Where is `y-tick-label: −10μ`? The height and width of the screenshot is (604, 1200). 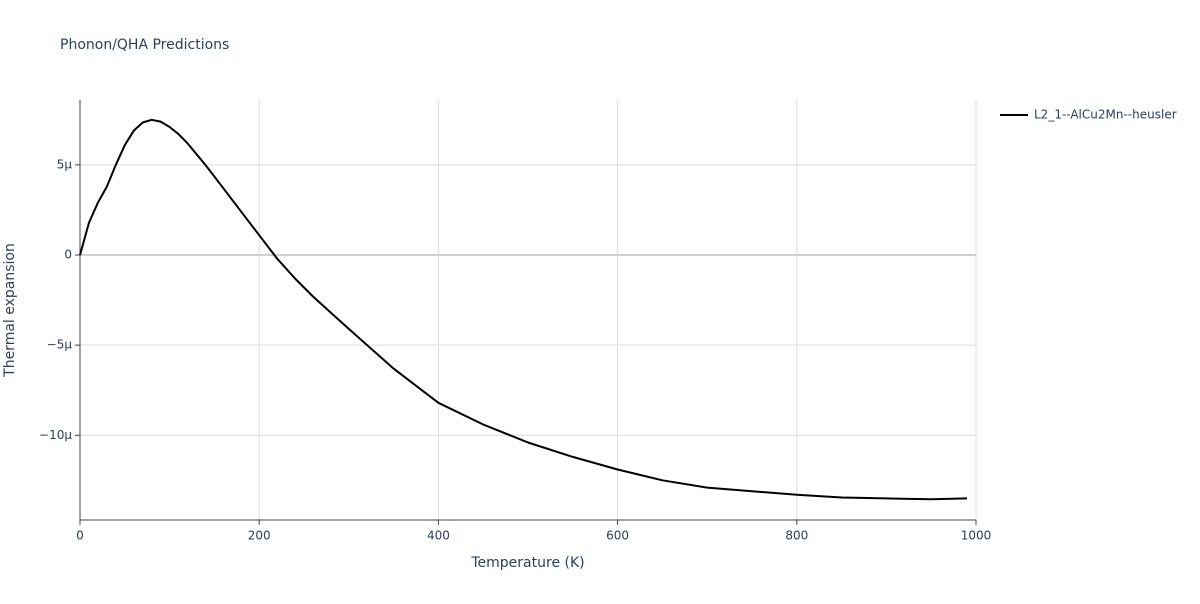
y-tick-label: −10μ is located at coordinates (55, 435).